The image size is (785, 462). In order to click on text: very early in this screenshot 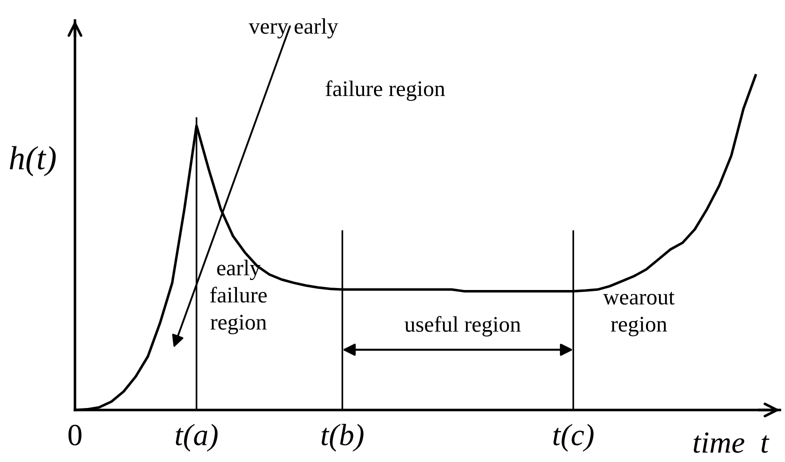, I will do `click(293, 28)`.